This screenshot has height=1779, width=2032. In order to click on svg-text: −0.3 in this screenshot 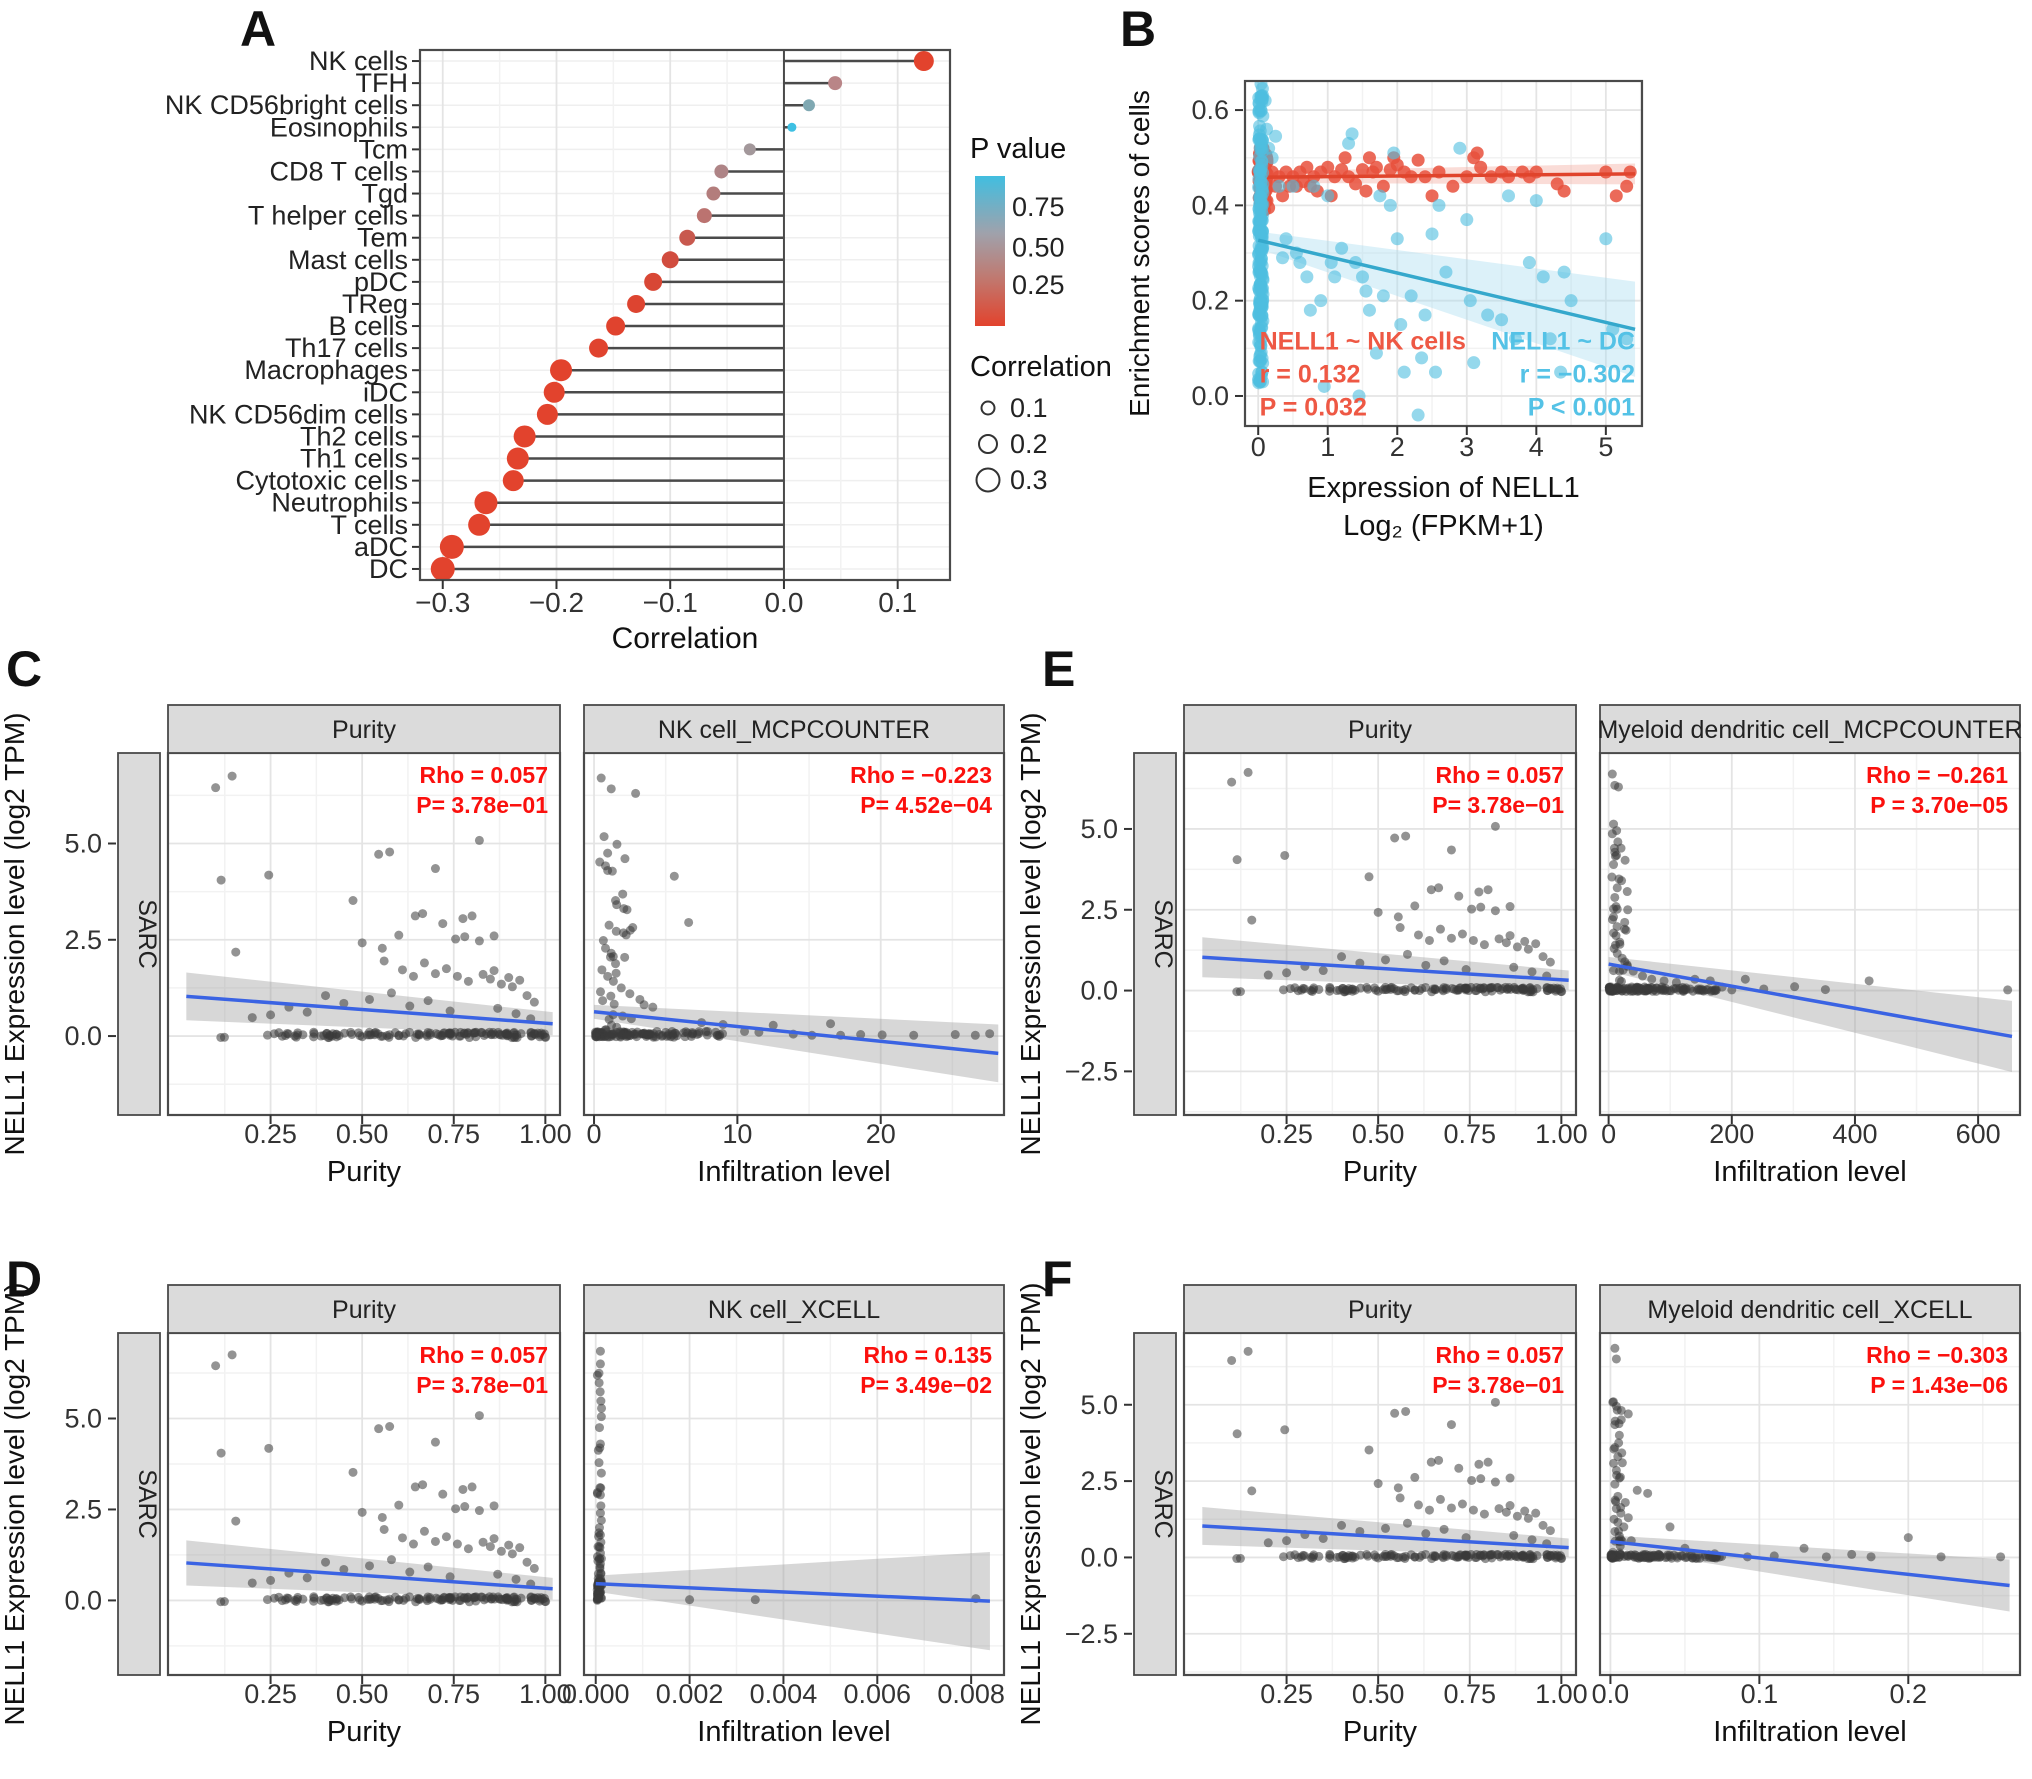, I will do `click(442, 602)`.